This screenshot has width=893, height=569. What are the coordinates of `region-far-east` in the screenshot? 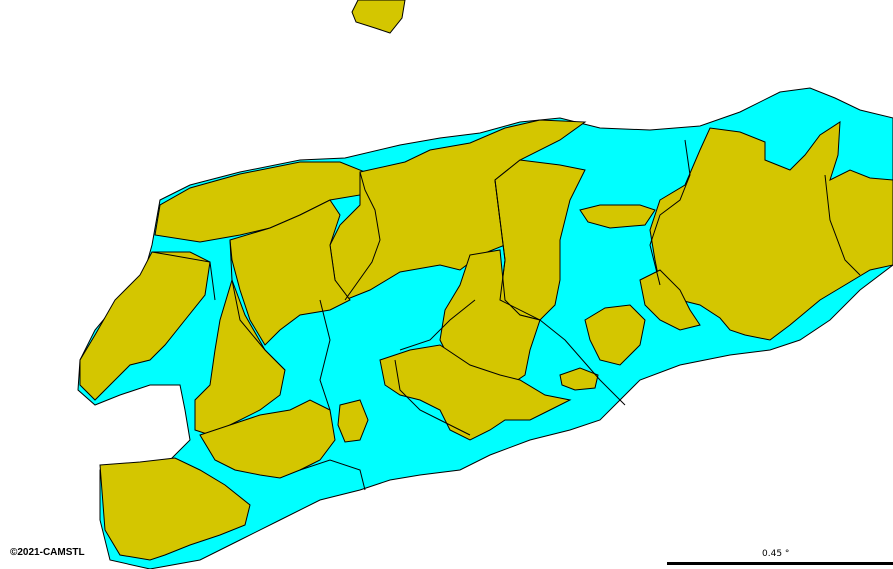 It's located at (771, 231).